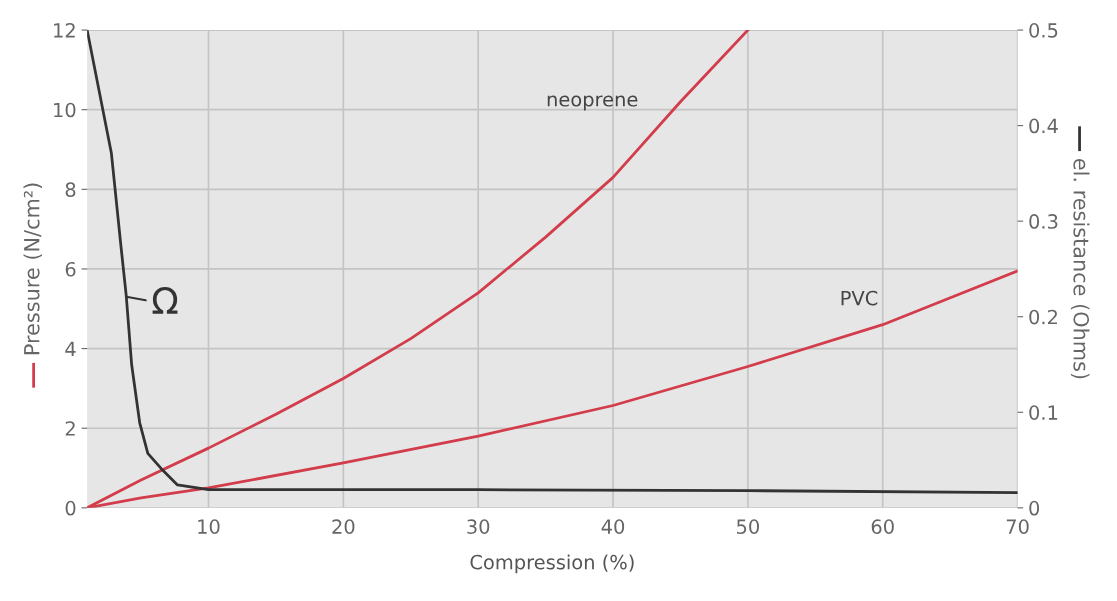 The image size is (1117, 601). What do you see at coordinates (1043, 221) in the screenshot?
I see `y2-tick-label: 0.3` at bounding box center [1043, 221].